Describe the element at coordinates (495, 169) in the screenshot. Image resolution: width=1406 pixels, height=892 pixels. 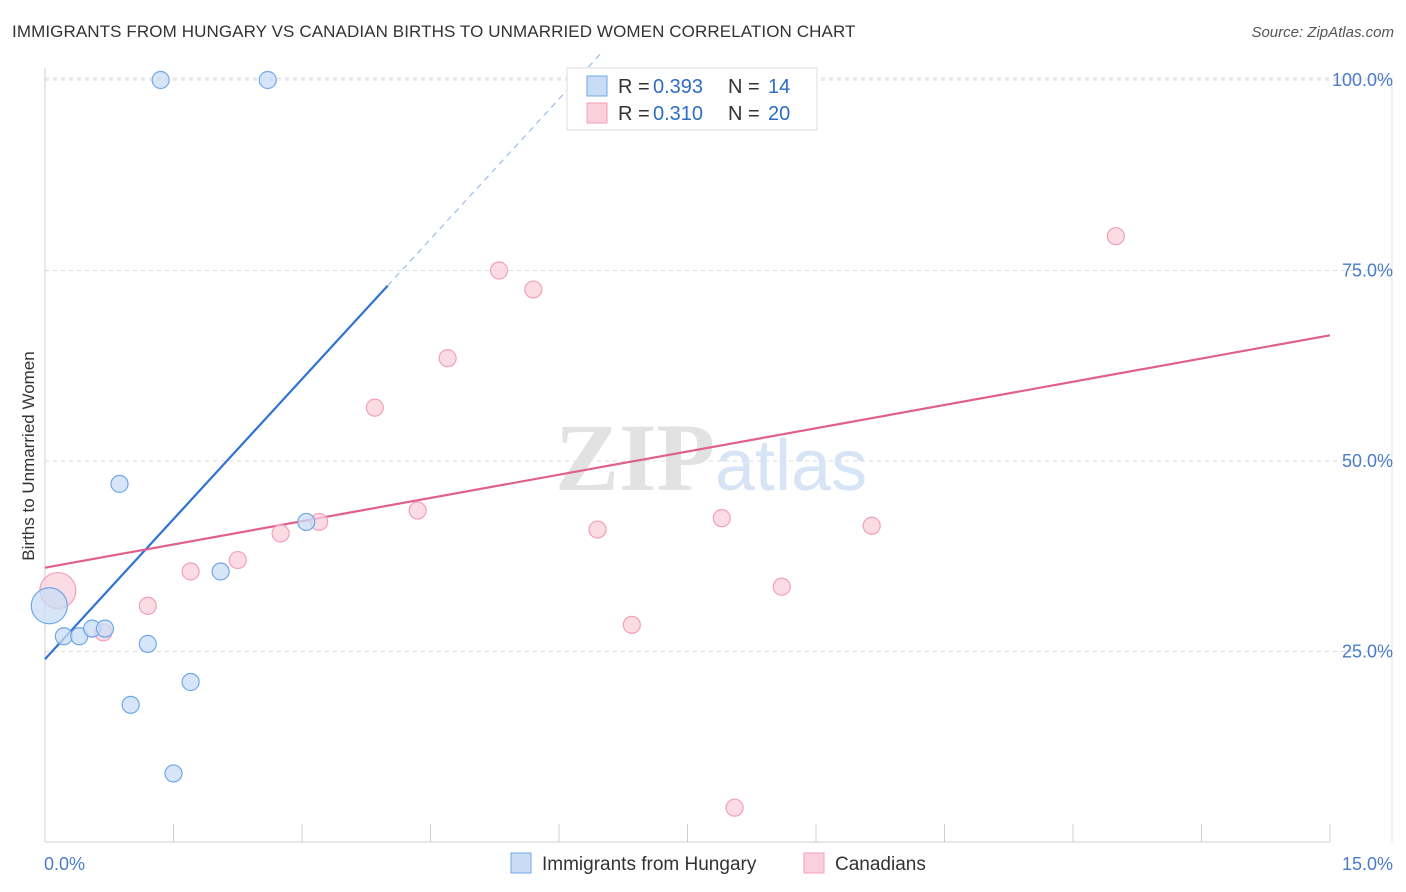
I see `trend-extension-hungary` at that location.